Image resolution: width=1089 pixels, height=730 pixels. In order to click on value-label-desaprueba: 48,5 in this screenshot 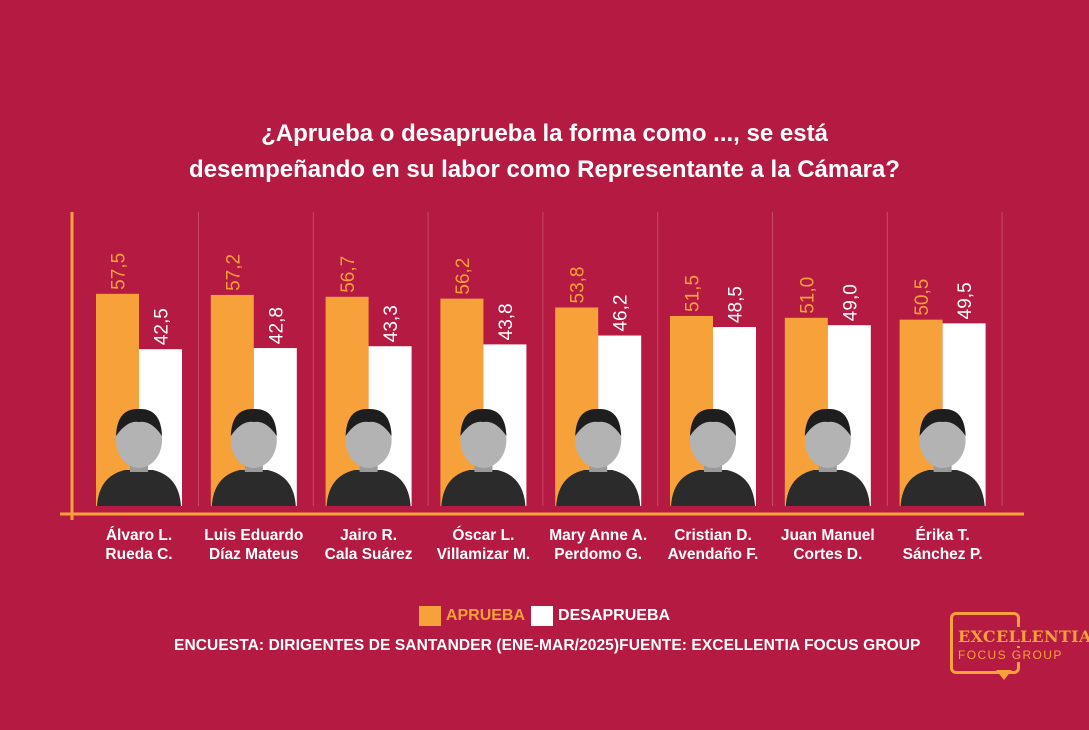, I will do `click(736, 304)`.